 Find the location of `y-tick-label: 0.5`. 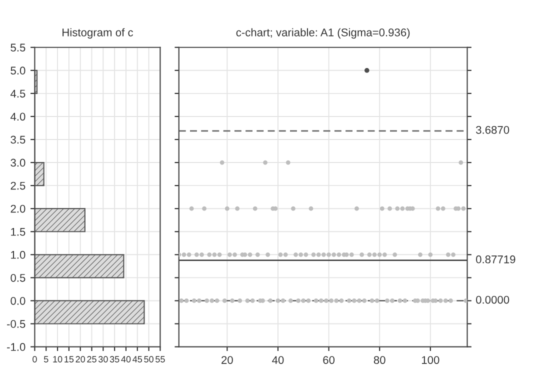

y-tick-label: 0.5 is located at coordinates (18, 278).